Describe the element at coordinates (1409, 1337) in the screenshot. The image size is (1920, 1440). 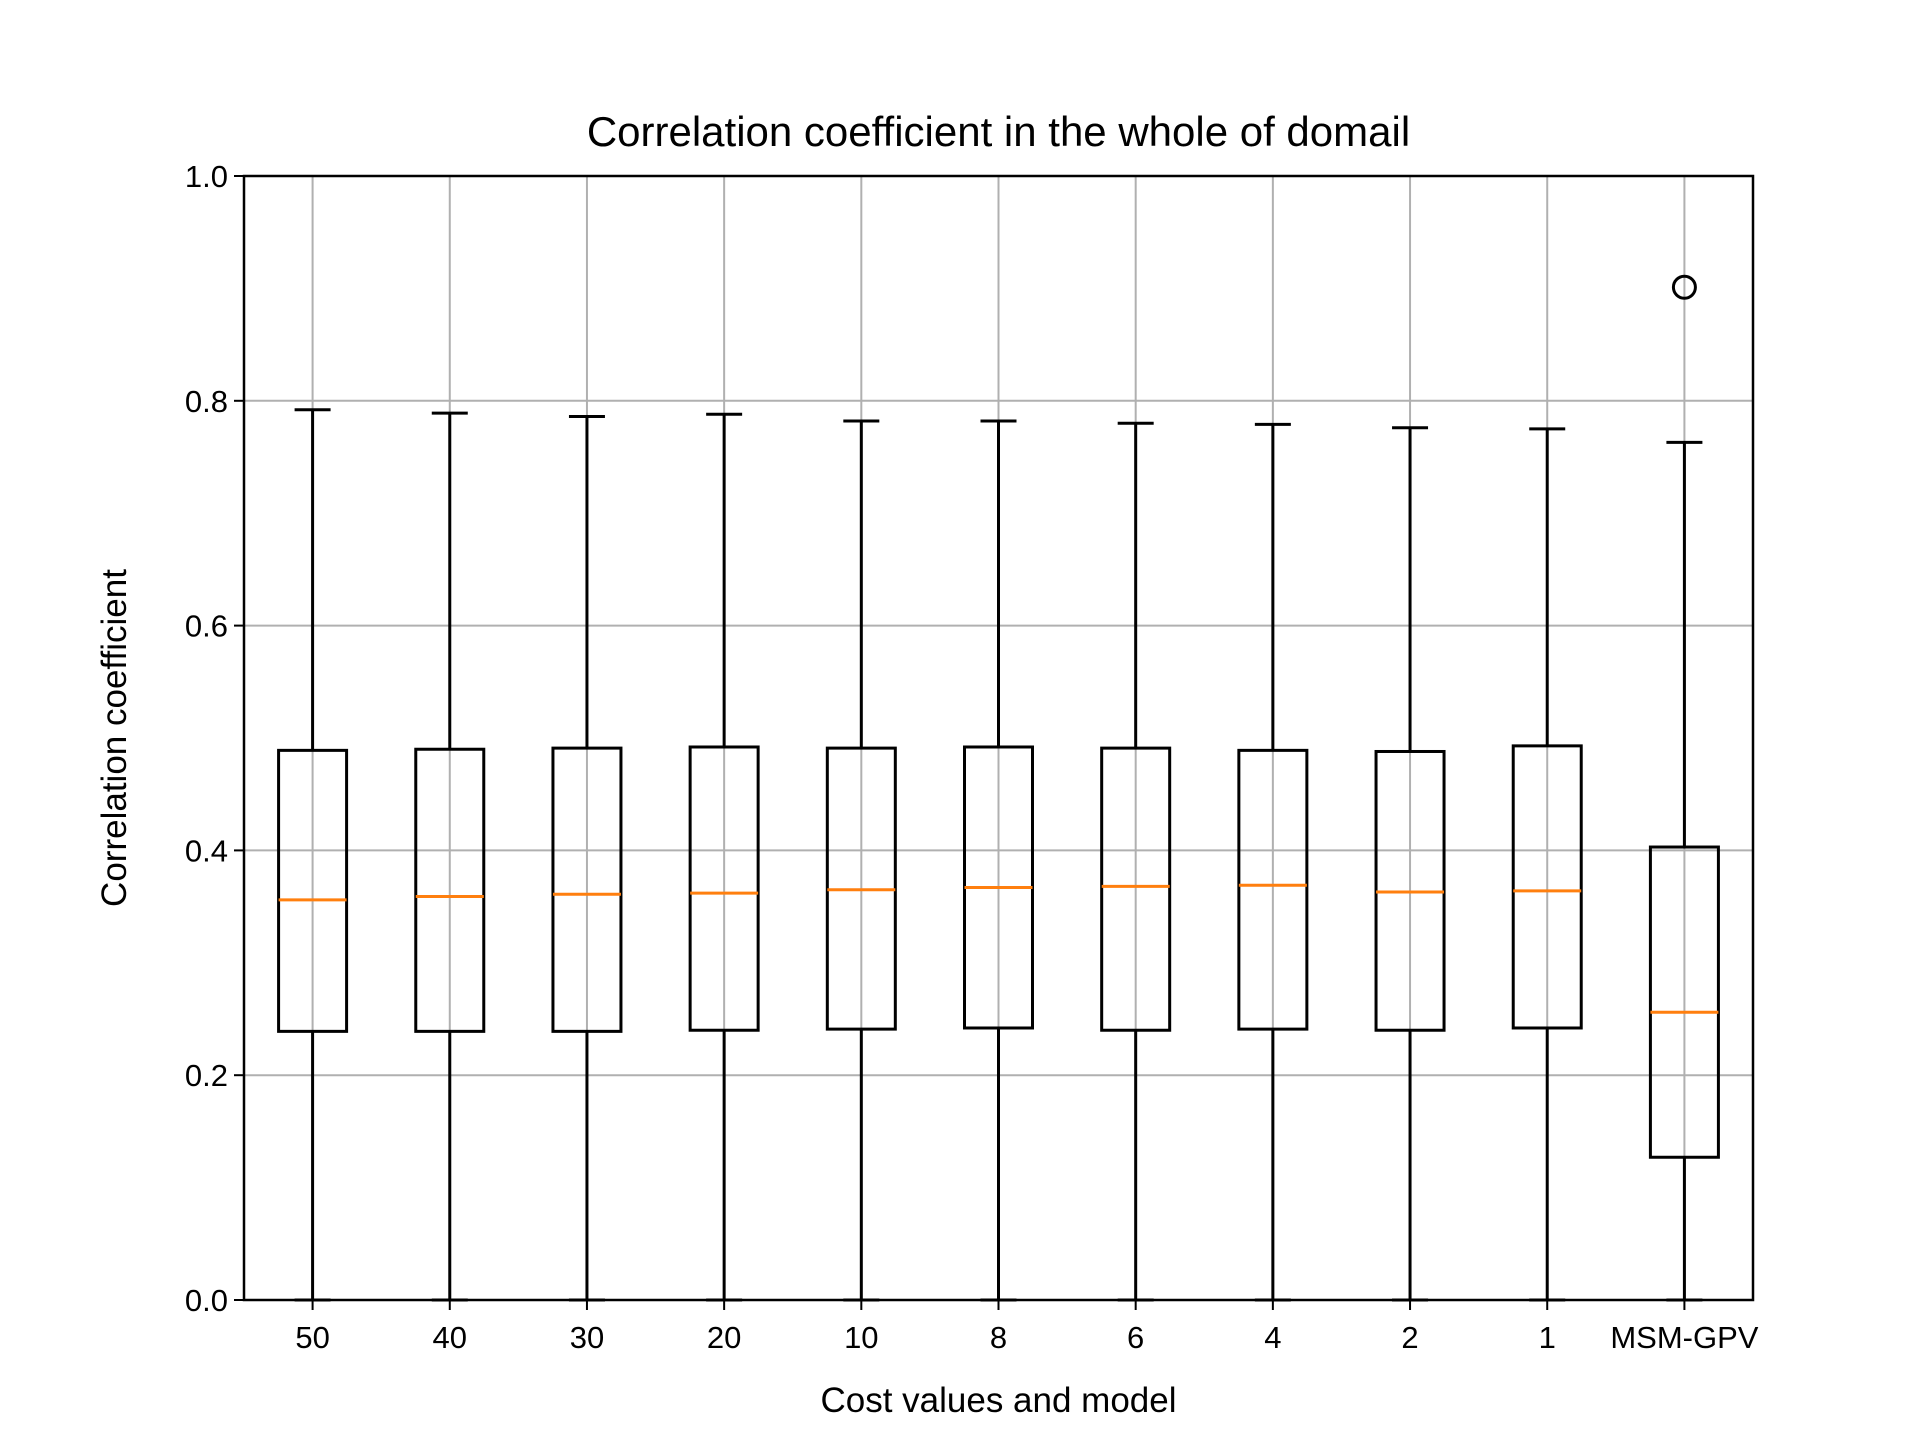
I see `x-tick-label: 2` at that location.